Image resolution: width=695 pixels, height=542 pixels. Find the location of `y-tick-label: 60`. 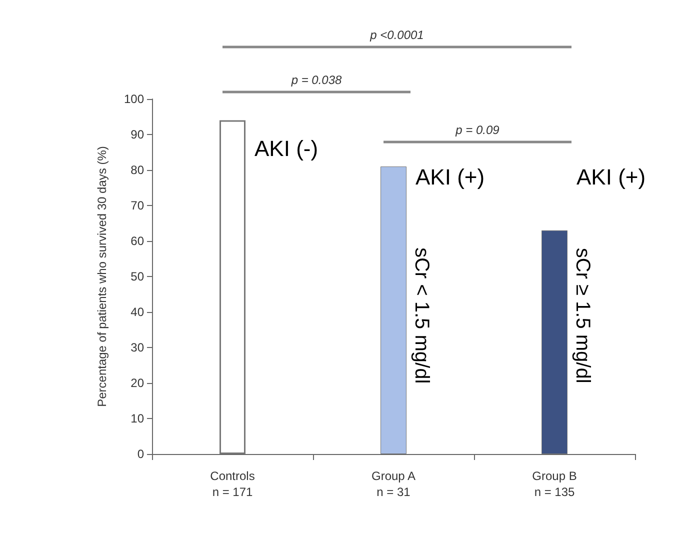

y-tick-label: 60 is located at coordinates (137, 241).